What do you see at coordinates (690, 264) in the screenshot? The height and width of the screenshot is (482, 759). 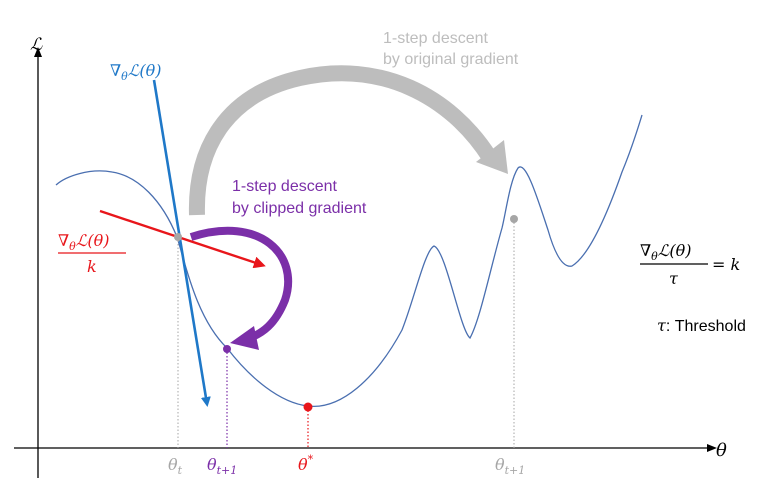 I see `clip-ratio-formula: ∇θℒ(θ) τ = k` at bounding box center [690, 264].